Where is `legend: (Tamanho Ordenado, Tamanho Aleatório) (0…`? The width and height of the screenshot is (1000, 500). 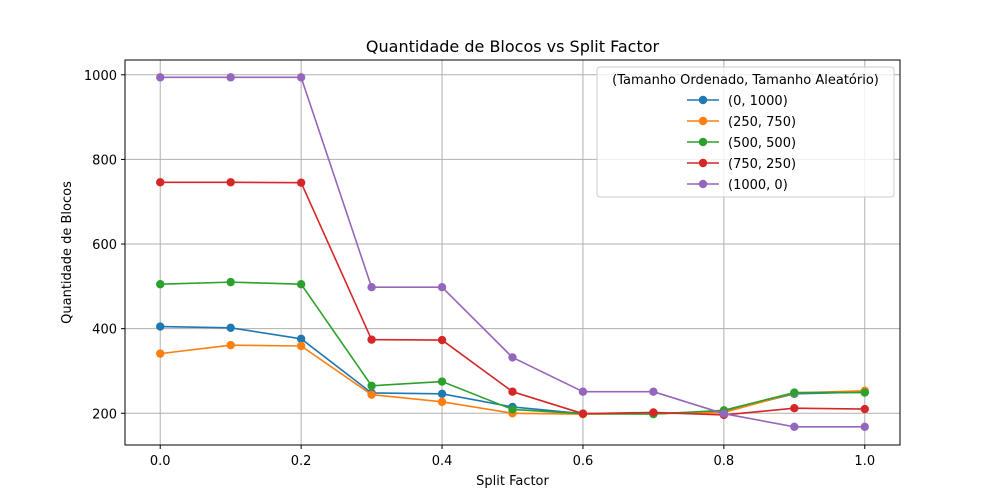 legend: (Tamanho Ordenado, Tamanho Aleatório) (0… is located at coordinates (745, 132).